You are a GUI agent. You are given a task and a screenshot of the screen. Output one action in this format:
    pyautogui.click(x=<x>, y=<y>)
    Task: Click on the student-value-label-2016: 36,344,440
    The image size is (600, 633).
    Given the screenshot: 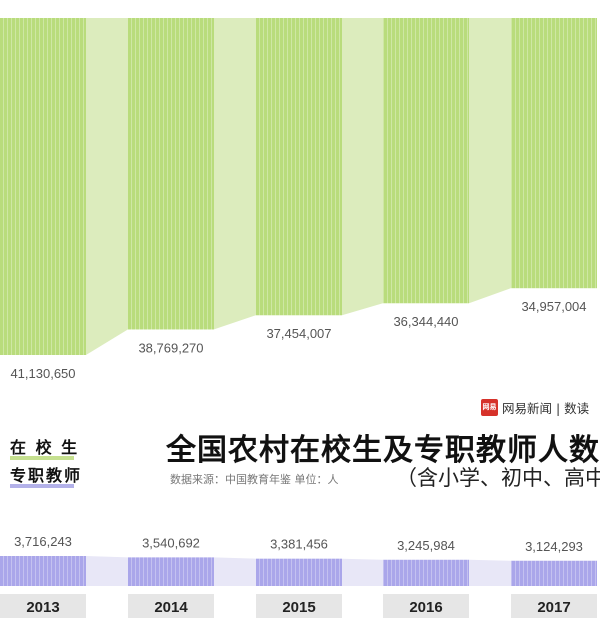 What is the action you would take?
    pyautogui.click(x=425, y=321)
    